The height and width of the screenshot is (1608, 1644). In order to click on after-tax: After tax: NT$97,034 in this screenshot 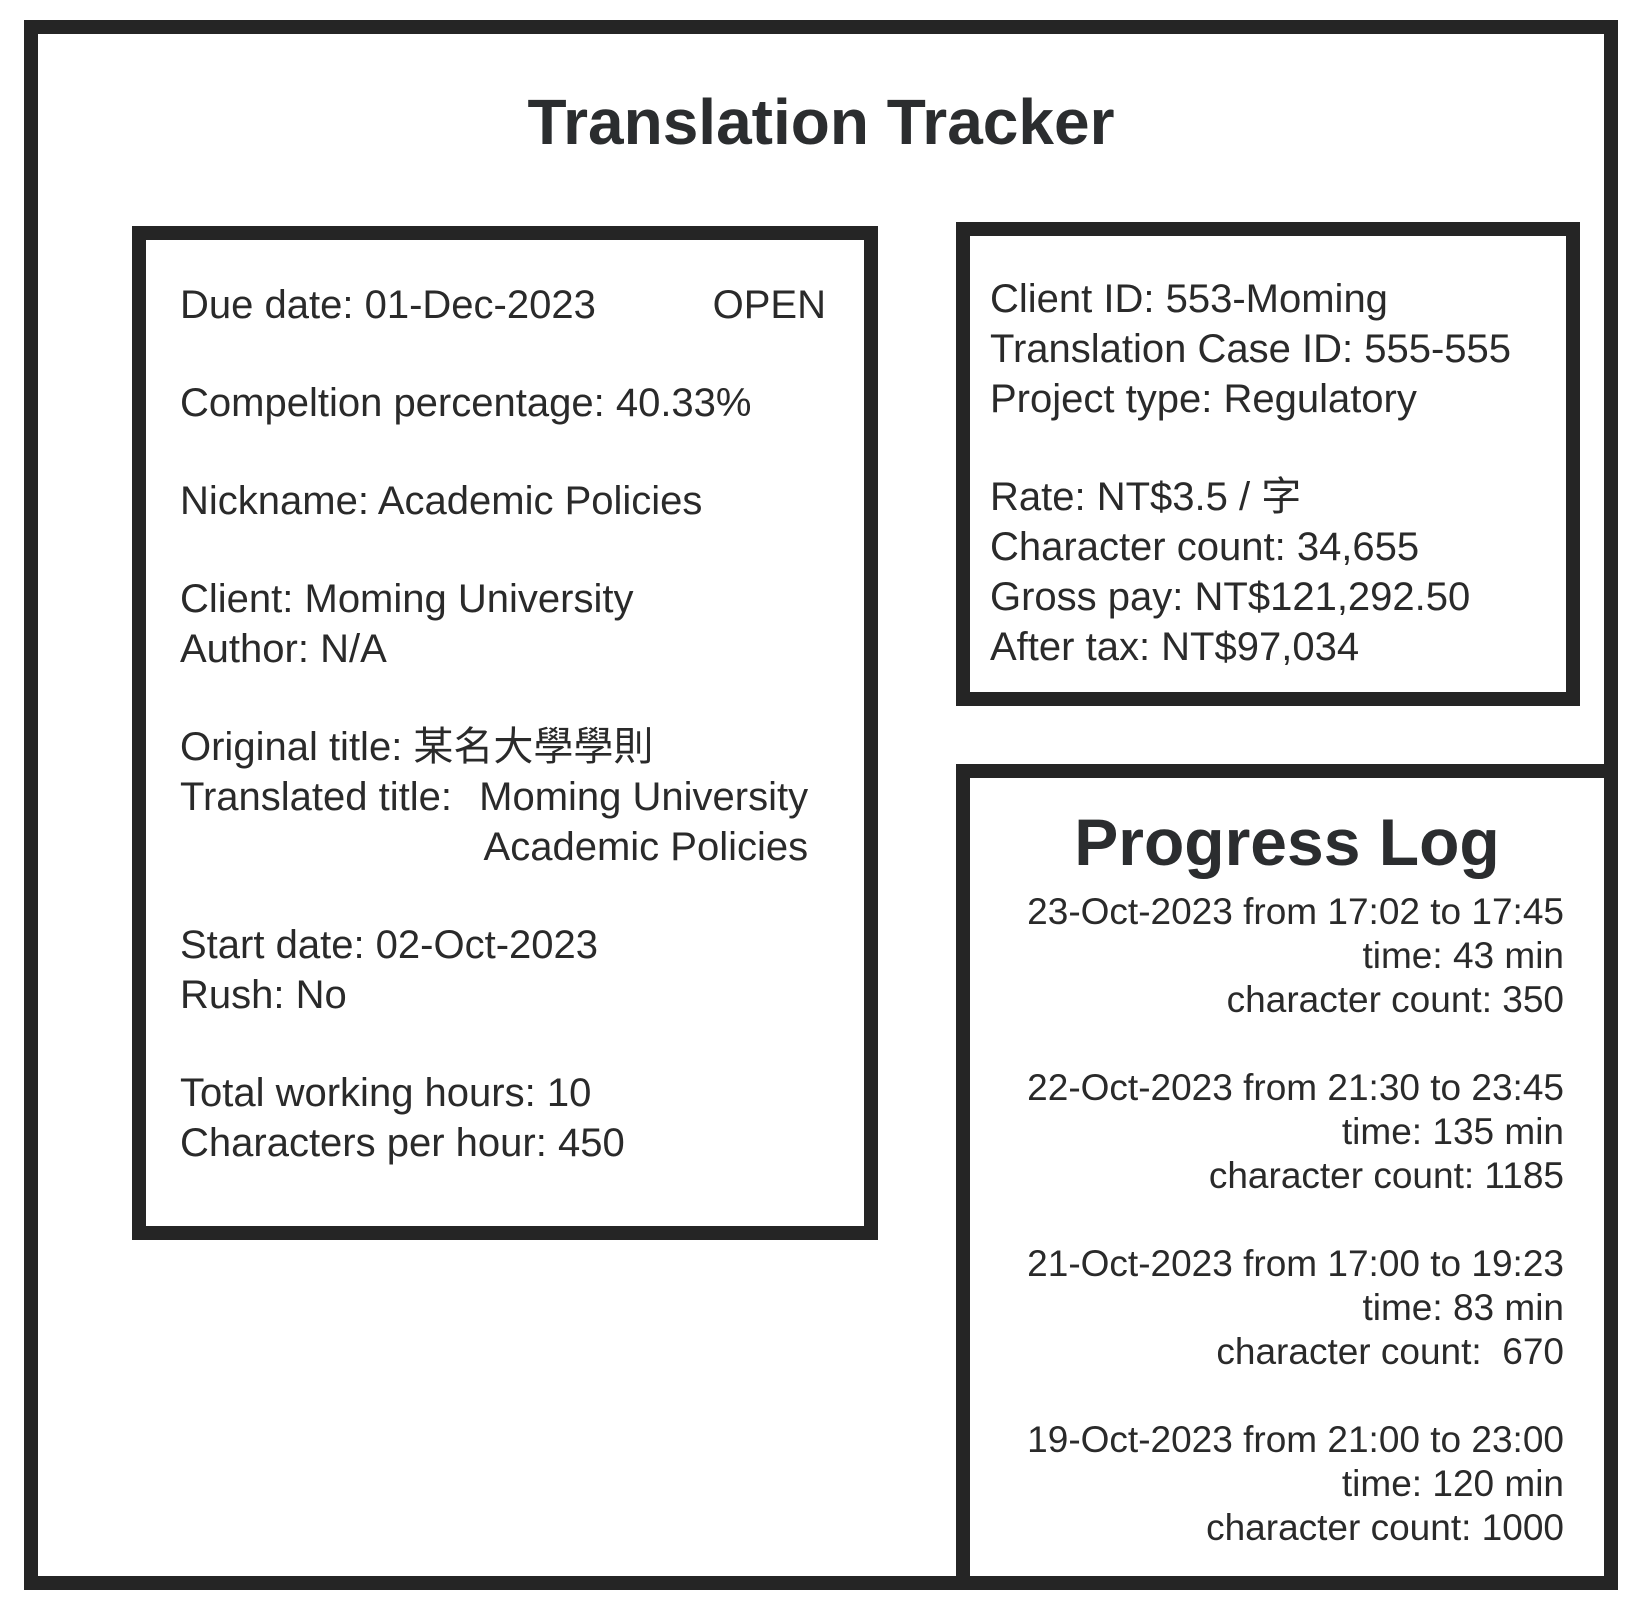, I will do `click(1175, 647)`.